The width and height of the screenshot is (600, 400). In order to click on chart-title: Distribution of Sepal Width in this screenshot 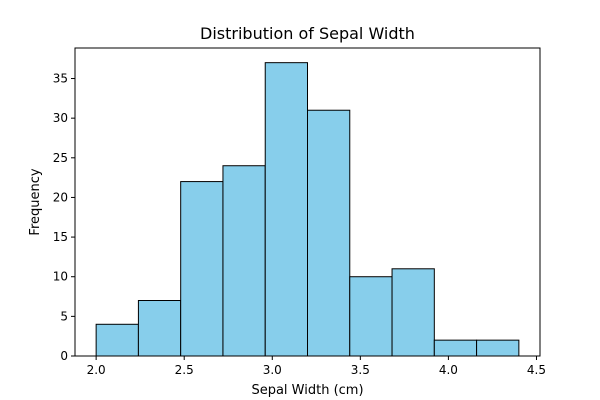, I will do `click(307, 33)`.